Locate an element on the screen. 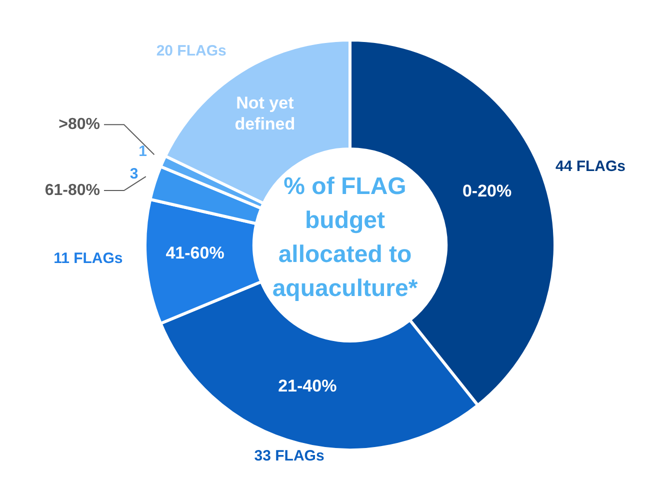 This screenshot has height=487, width=666. data-label: 11 FLAGs is located at coordinates (88, 259).